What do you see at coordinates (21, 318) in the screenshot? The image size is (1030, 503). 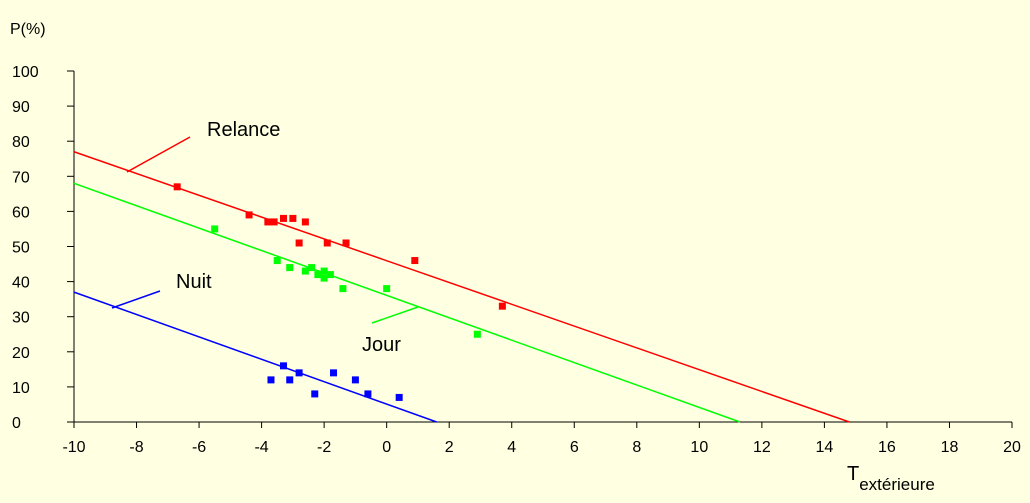 I see `y-tick-label: 30` at bounding box center [21, 318].